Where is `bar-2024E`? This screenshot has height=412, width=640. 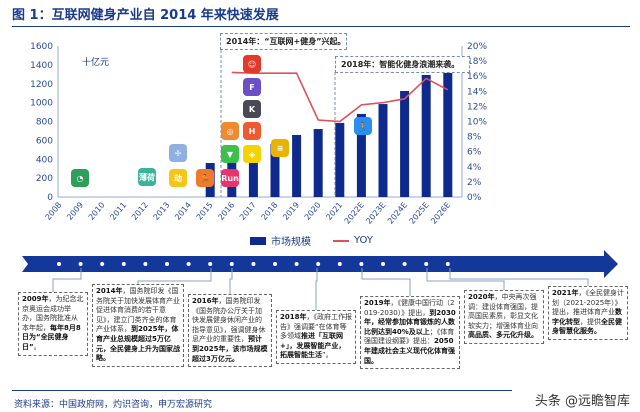 bar-2024E is located at coordinates (405, 144).